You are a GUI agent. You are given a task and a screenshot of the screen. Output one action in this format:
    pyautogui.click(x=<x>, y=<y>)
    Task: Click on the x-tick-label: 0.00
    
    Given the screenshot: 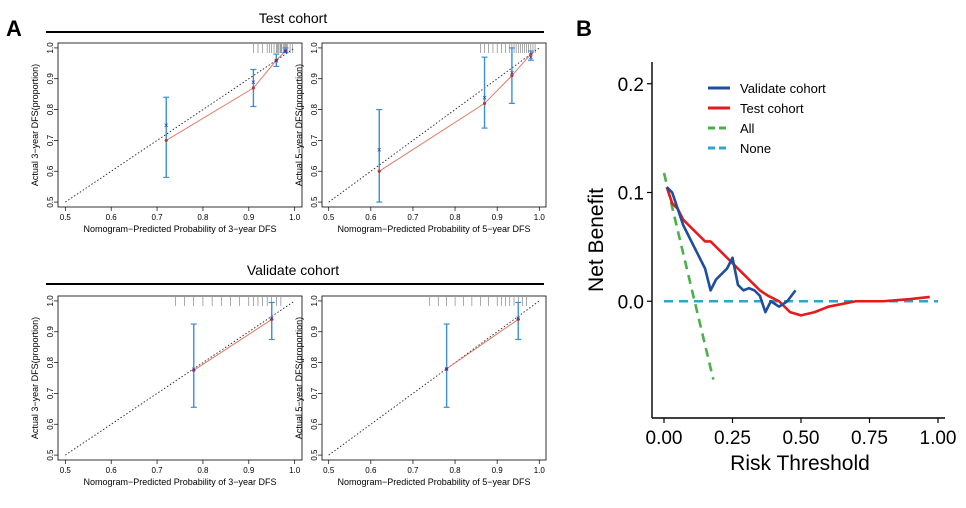 What is the action you would take?
    pyautogui.click(x=664, y=438)
    